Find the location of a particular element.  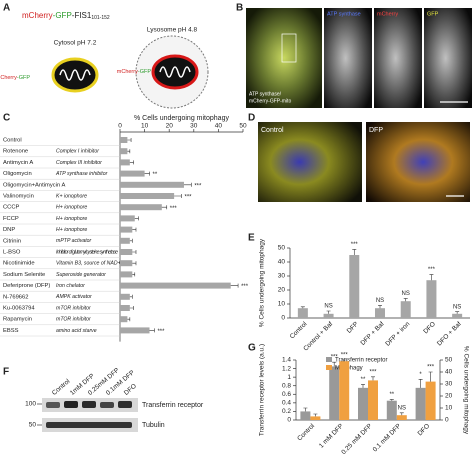

description-label: Inhibitor of glutamylcysteine synthetase is located at coordinates (87, 252).